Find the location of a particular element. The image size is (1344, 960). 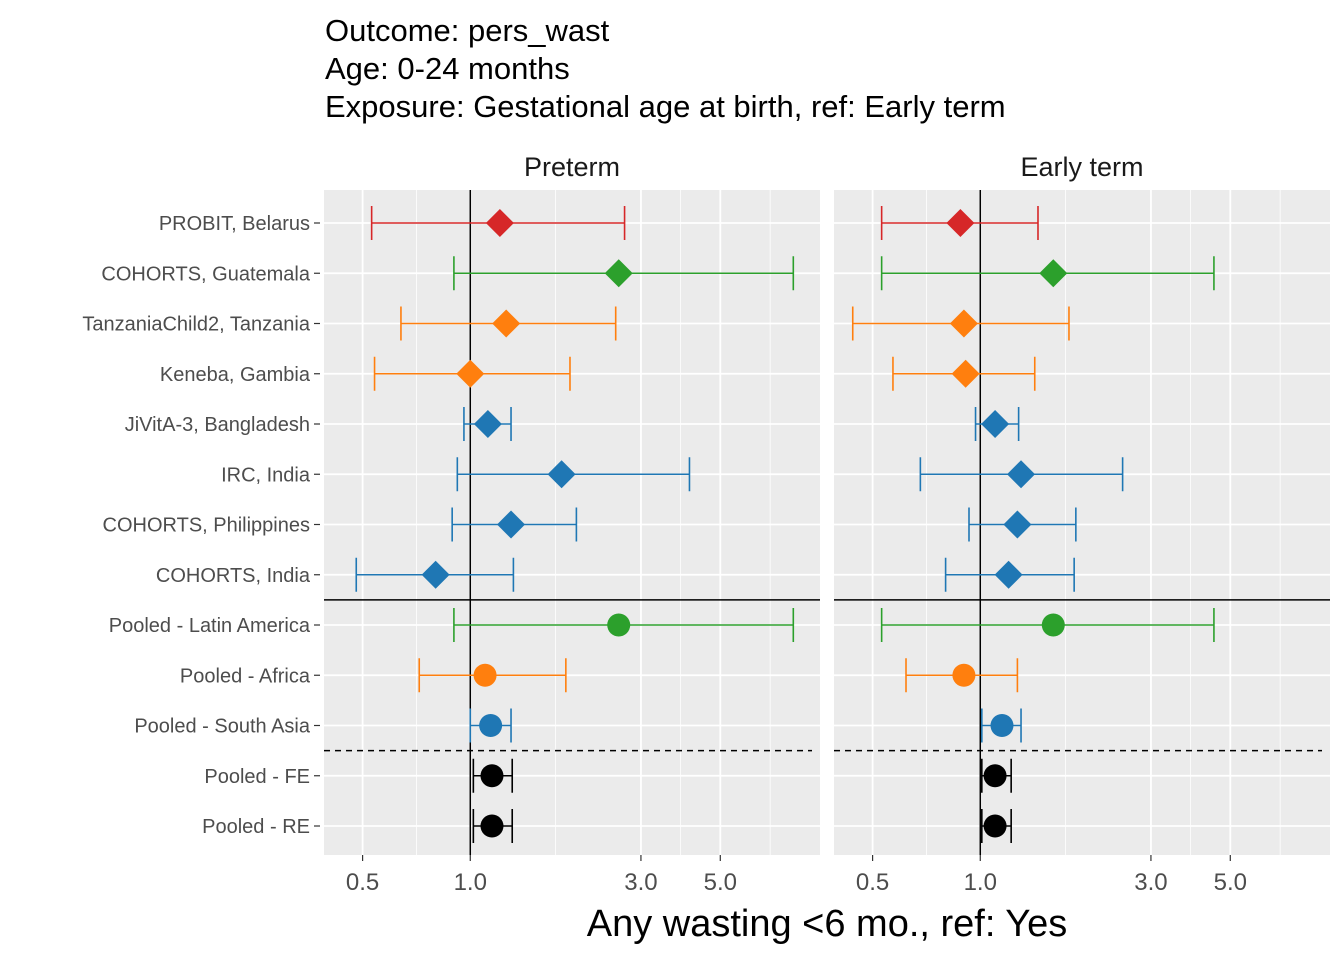

title-age: Age: 0-24 months is located at coordinates (447, 68).